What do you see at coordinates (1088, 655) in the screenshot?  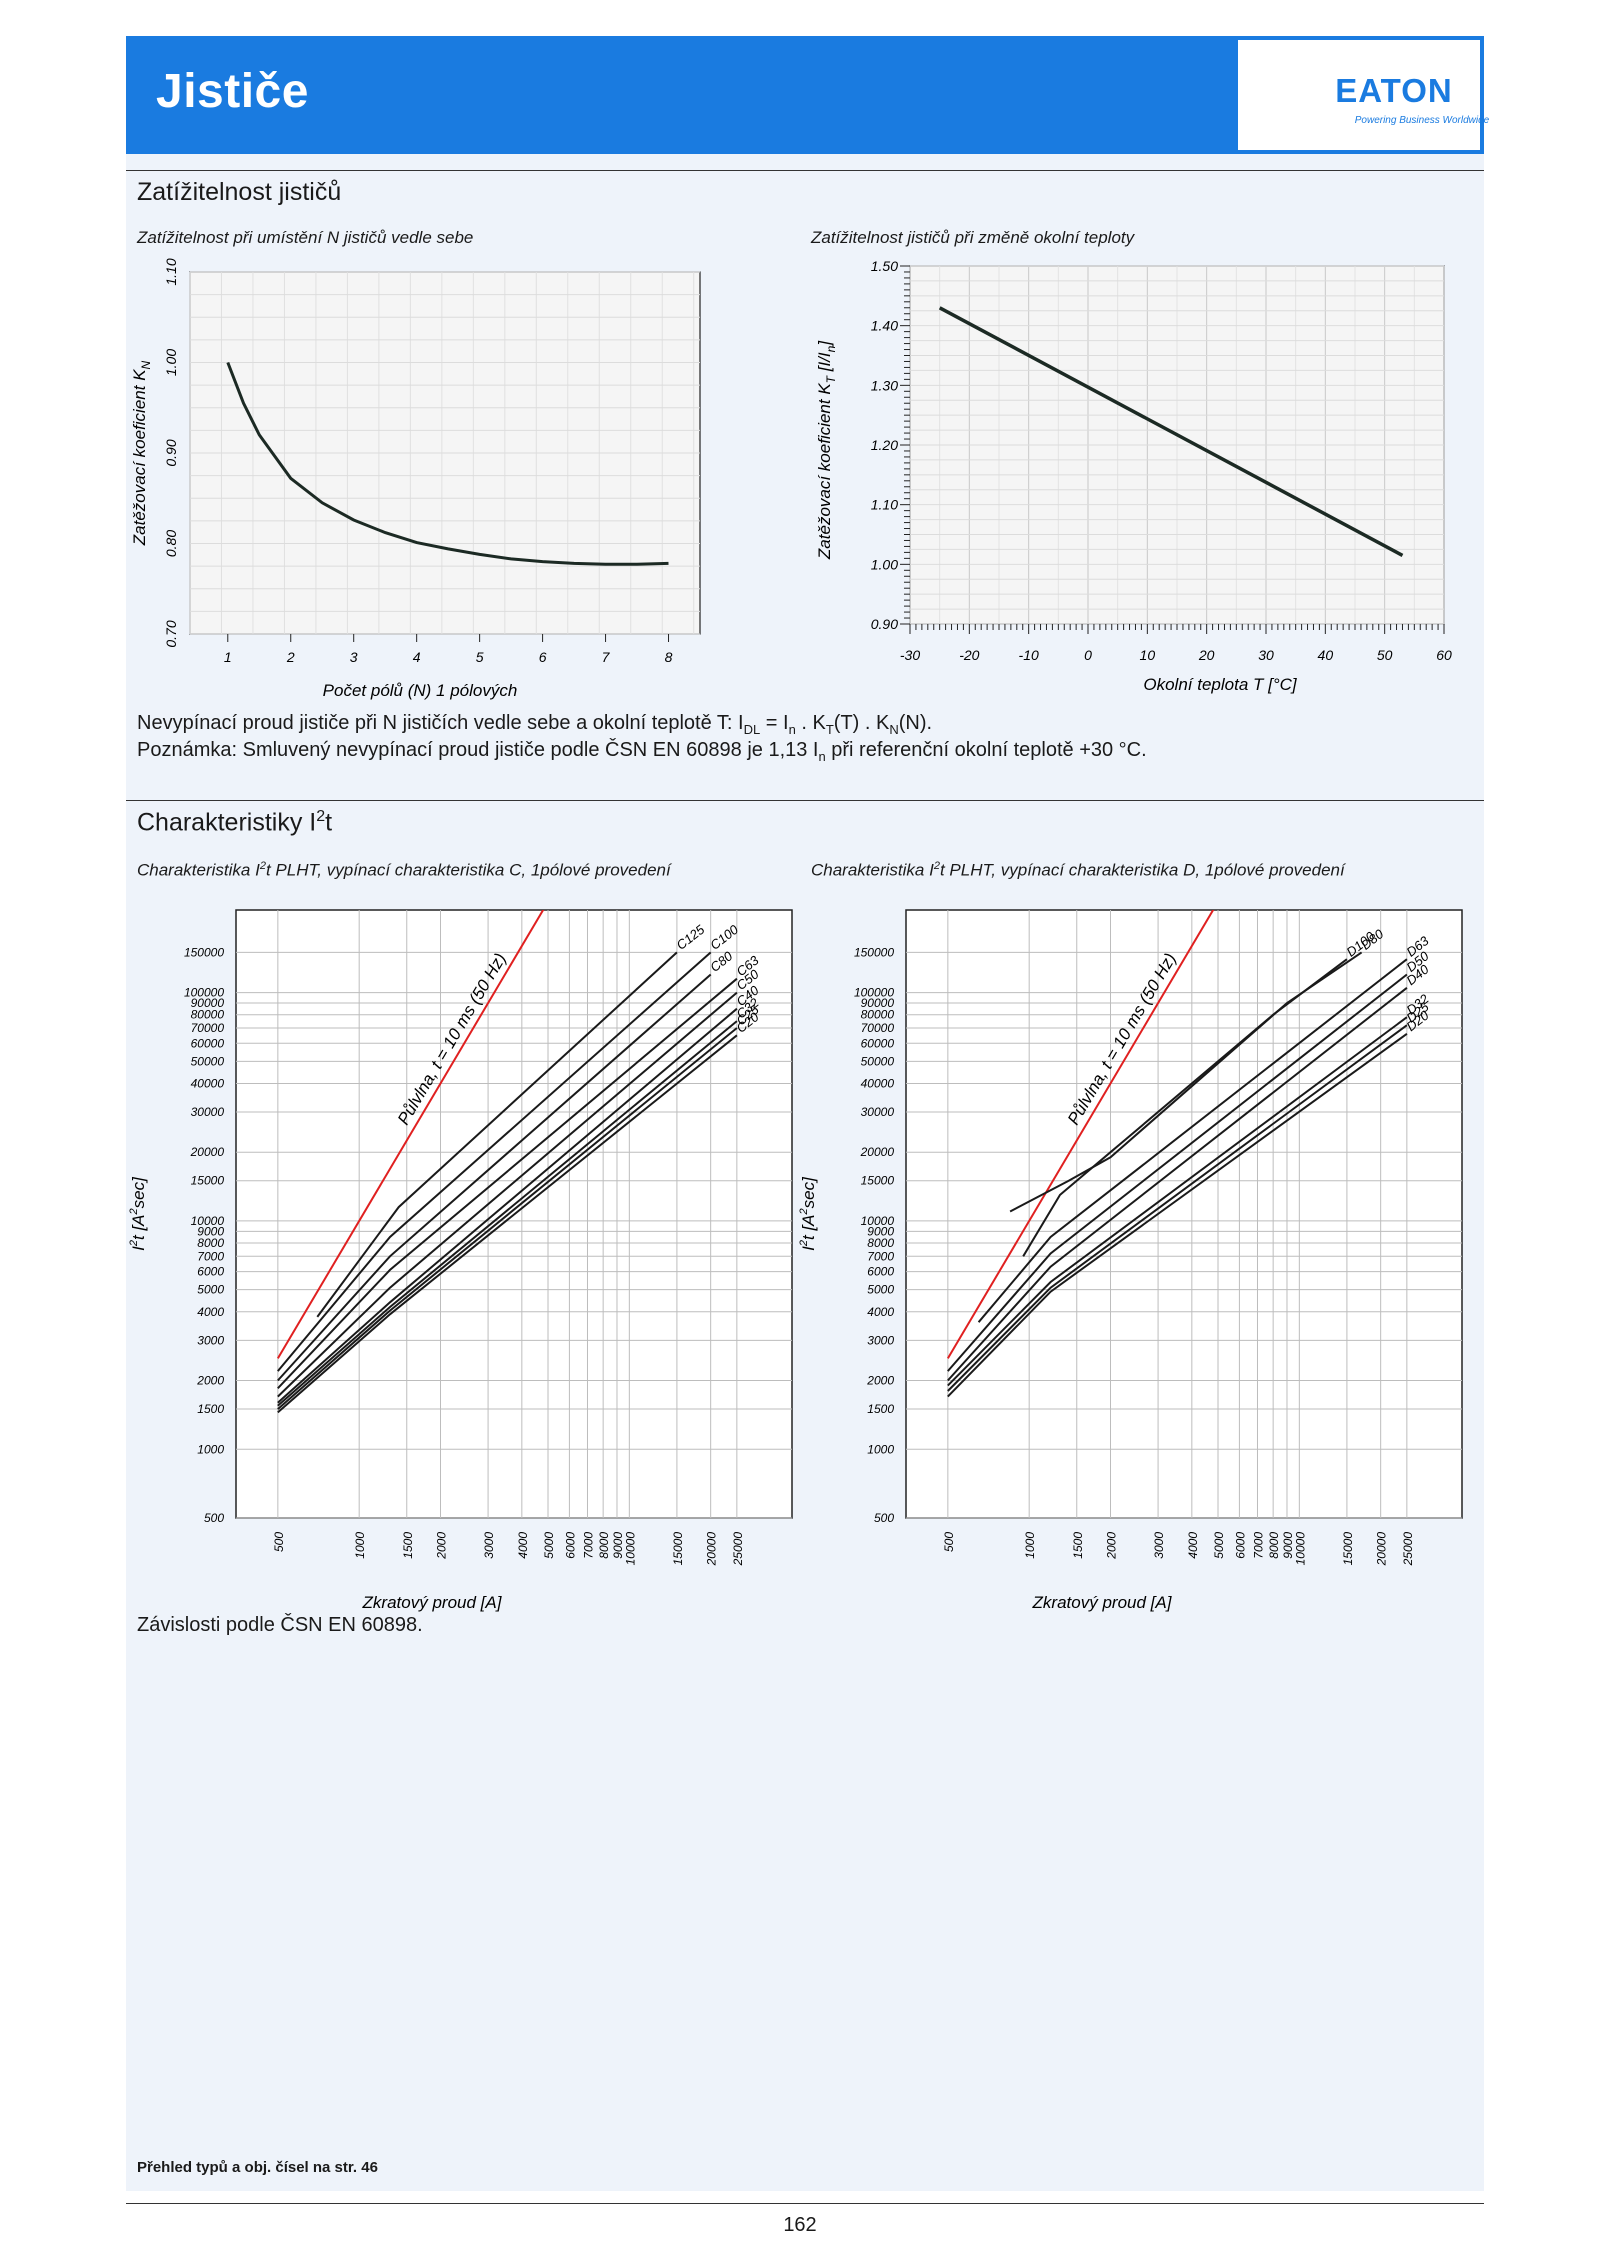 I see `chart2-xtick-label: 0` at bounding box center [1088, 655].